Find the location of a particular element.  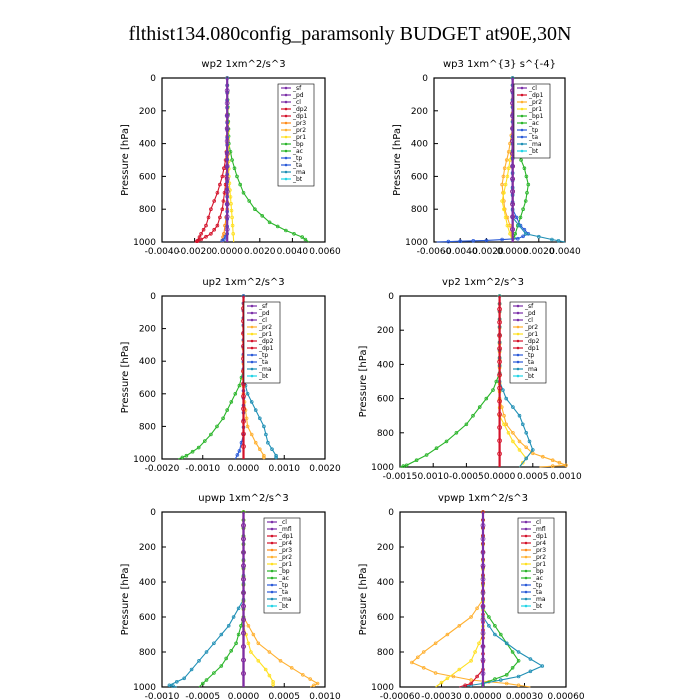

legend-label: _bp is located at coordinates (538, 571).